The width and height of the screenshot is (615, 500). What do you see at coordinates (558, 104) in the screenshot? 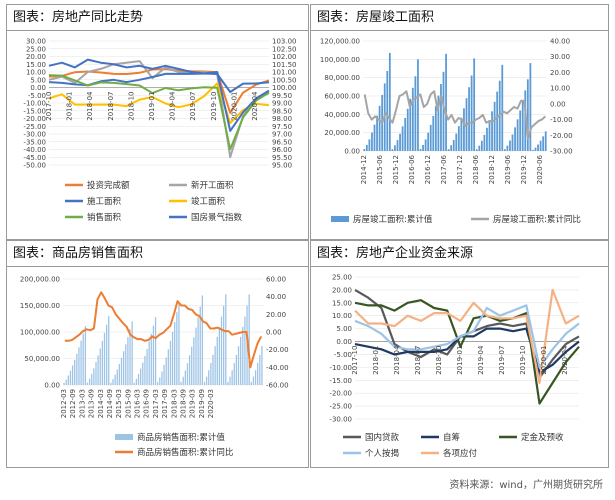
I see `y2-tick-label: 0.00` at bounding box center [558, 104].